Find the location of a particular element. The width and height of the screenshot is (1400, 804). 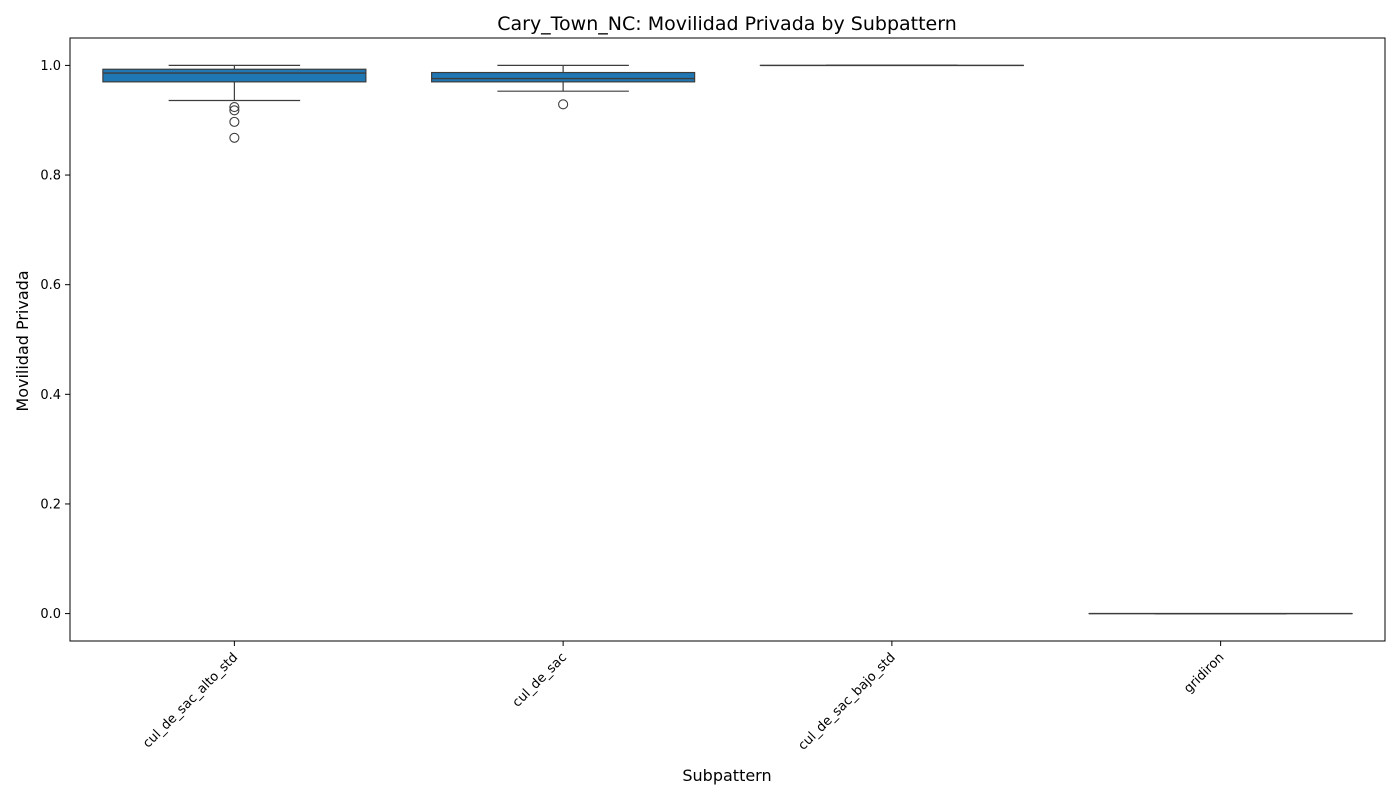

x-tick-label: gridiron is located at coordinates (1204, 673).